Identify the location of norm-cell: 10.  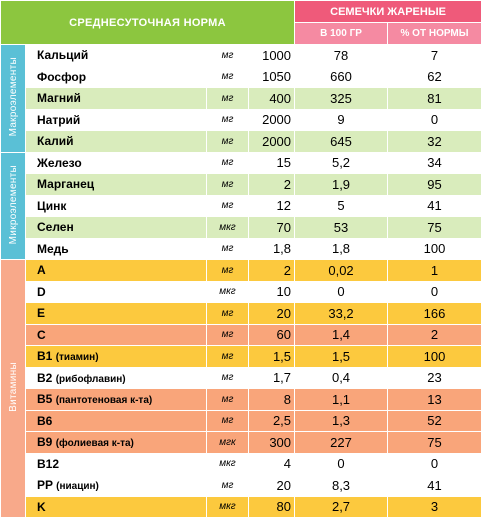
(271, 291).